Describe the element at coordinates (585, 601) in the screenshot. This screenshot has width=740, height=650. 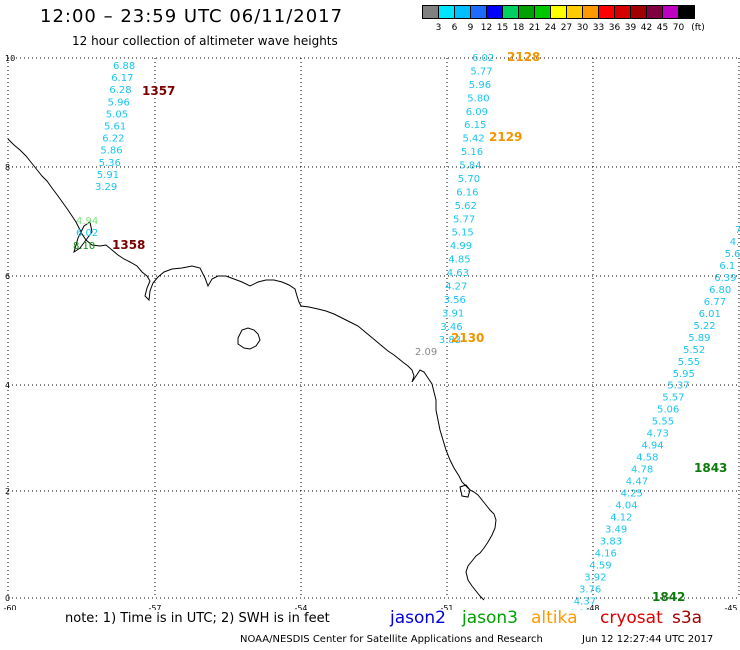
I see `wave-height-value: 4.37` at that location.